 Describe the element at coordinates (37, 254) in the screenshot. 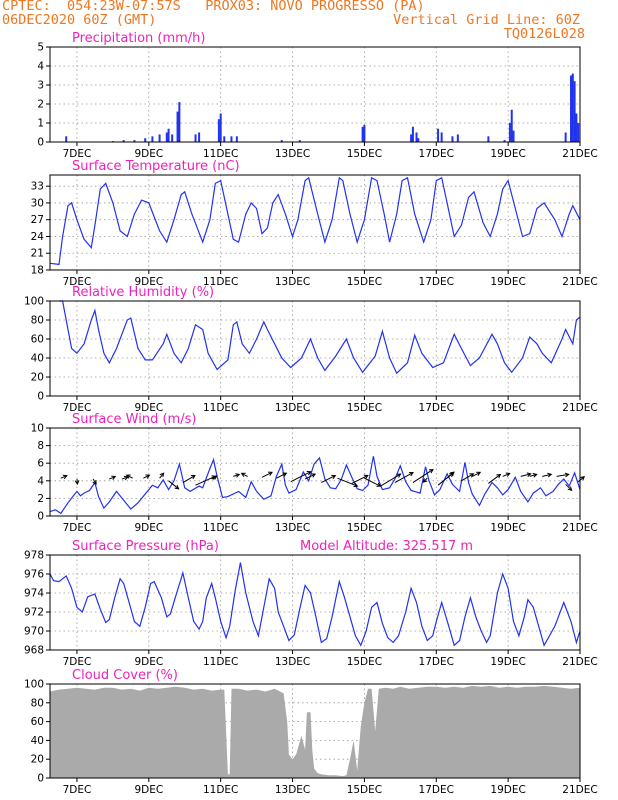

I see `y-tick-label: 21` at that location.